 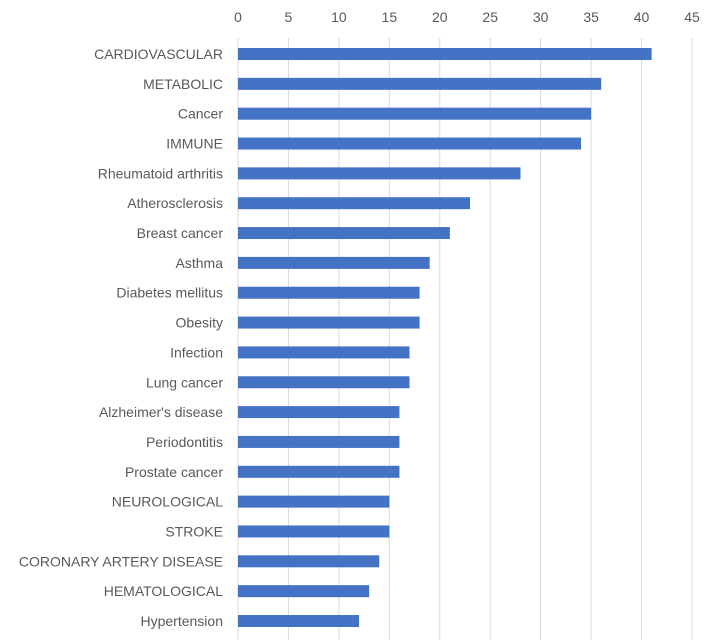 I want to click on category-label: Cancer, so click(x=200, y=114).